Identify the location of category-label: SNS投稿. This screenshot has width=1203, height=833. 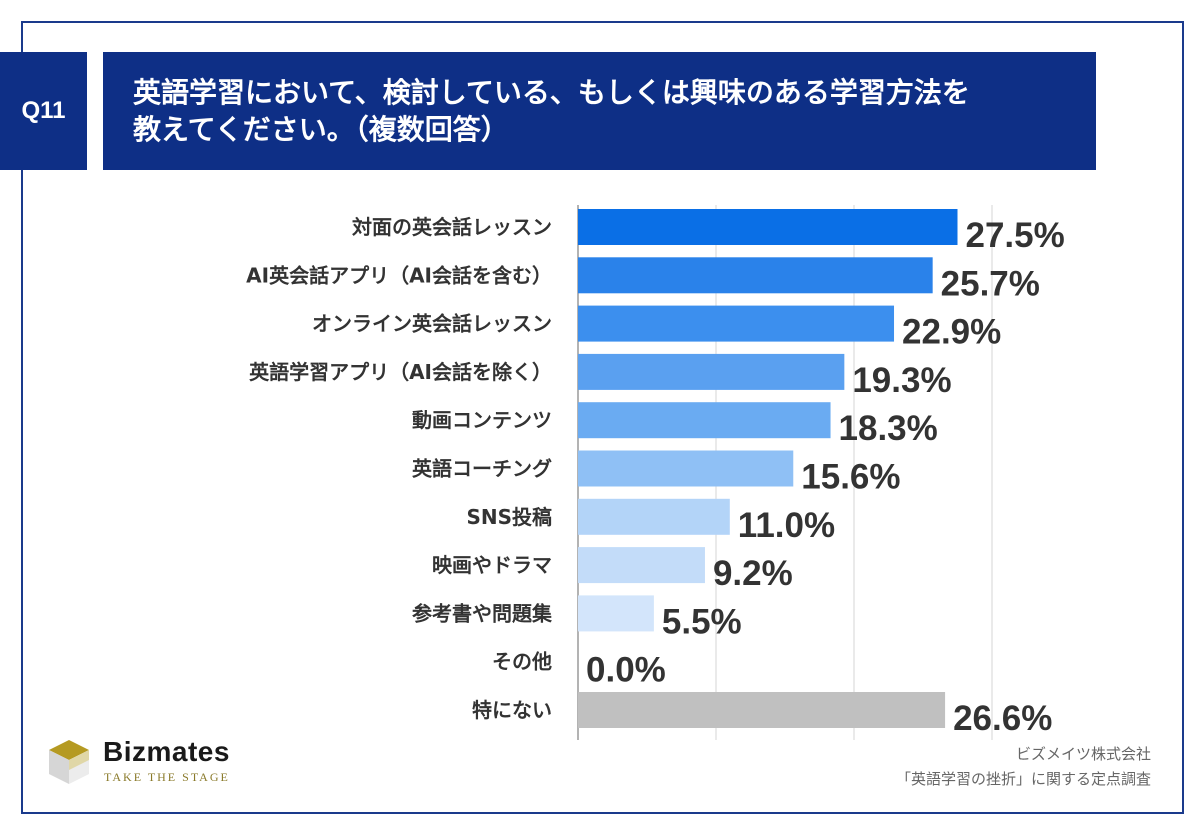
(509, 517).